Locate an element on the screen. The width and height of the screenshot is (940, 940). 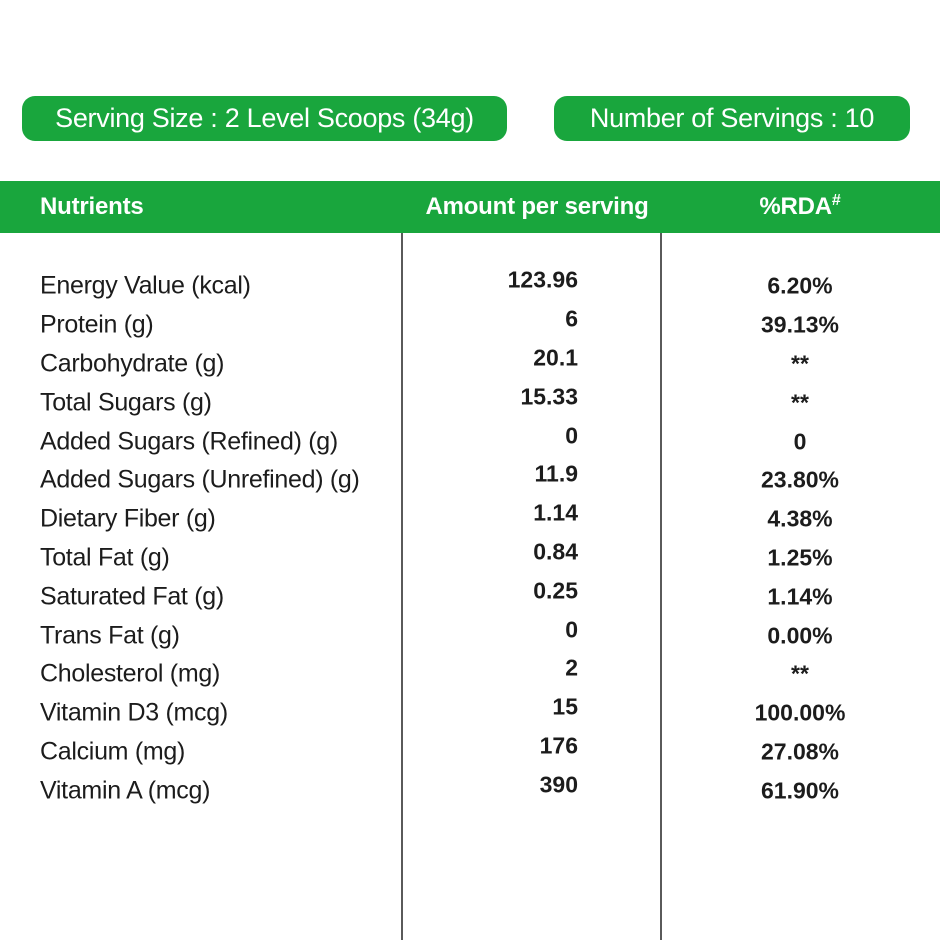
serving-size-pill: Serving Size : 2 Level Scoops (34g) is located at coordinates (264, 118).